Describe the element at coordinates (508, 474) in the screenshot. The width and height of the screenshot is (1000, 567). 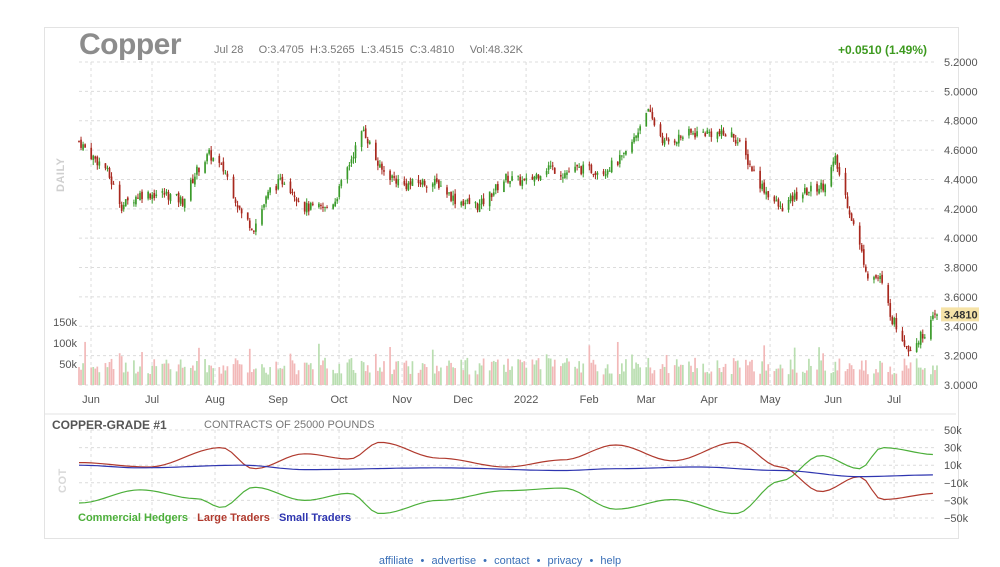
I see `cot-grid` at that location.